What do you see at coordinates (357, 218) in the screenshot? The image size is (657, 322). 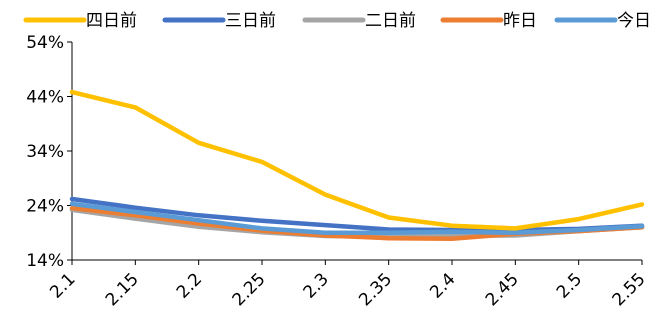 I see `series-line` at bounding box center [357, 218].